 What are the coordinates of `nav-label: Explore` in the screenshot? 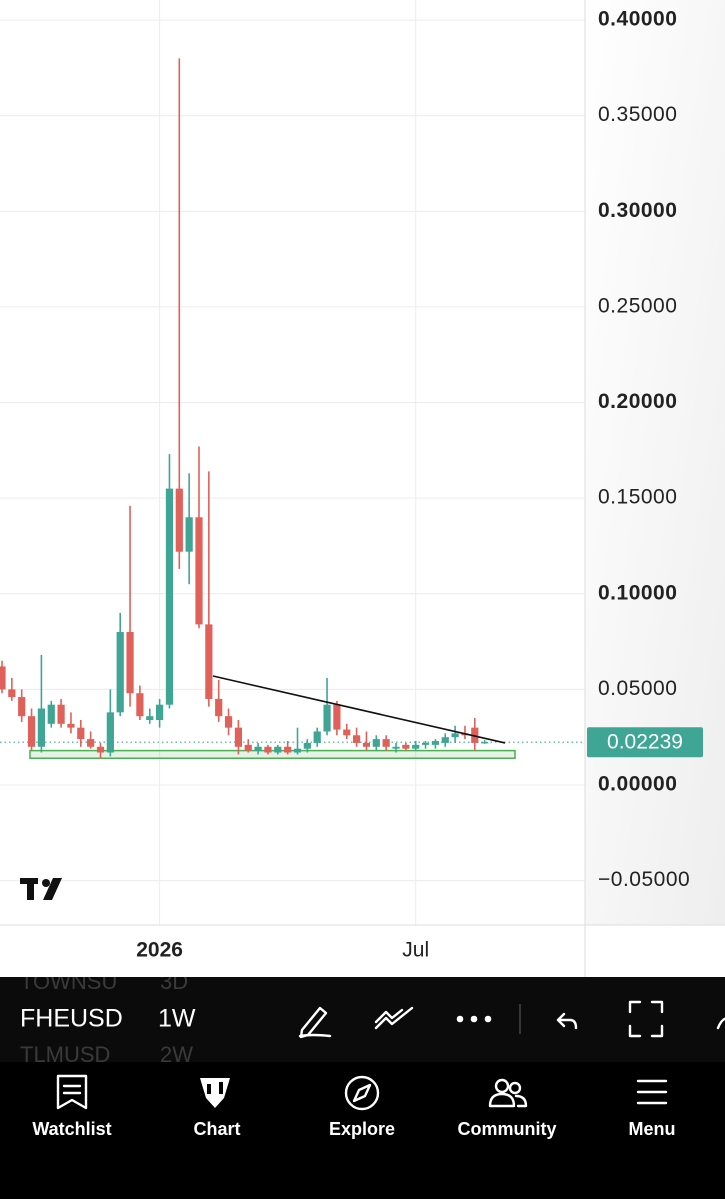 It's located at (362, 1129).